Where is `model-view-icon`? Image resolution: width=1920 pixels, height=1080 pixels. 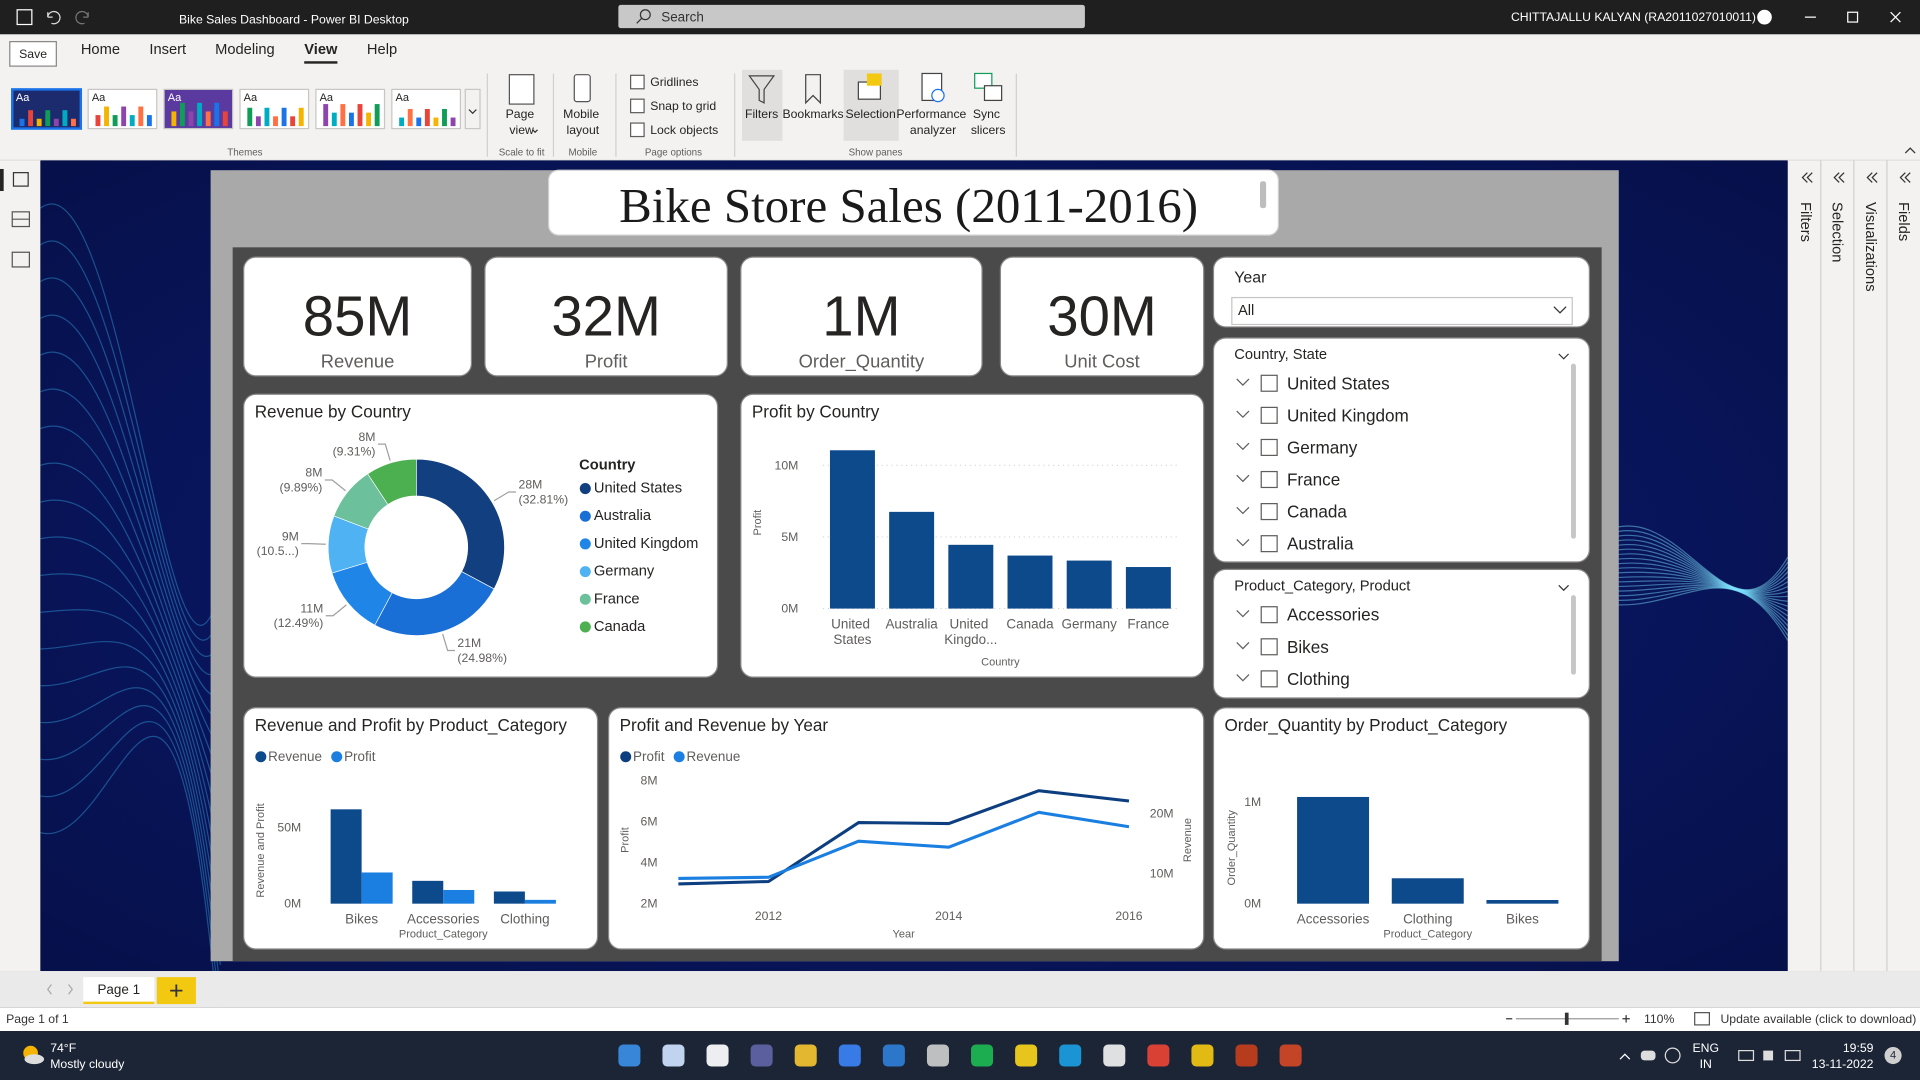
model-view-icon is located at coordinates (20, 259).